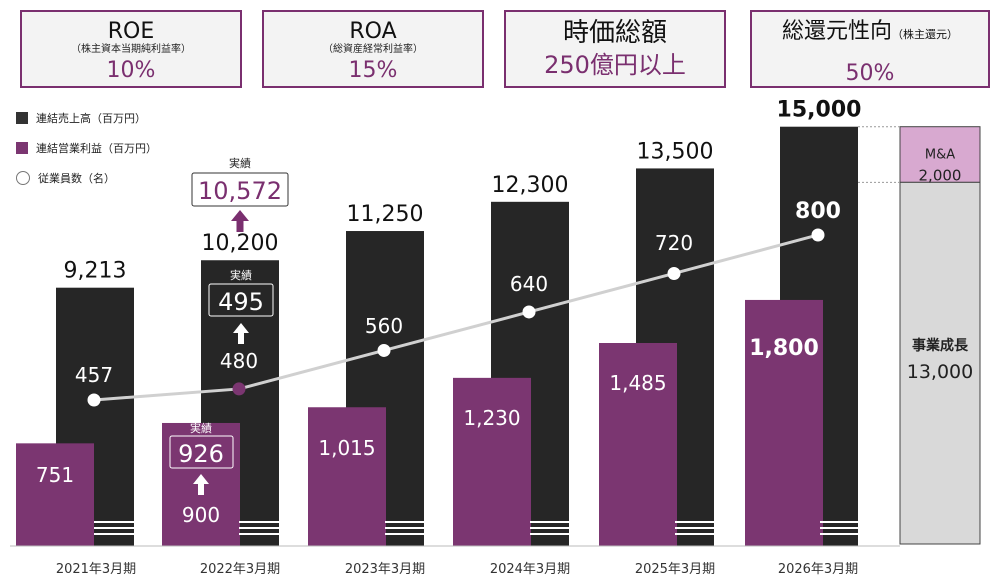  Describe the element at coordinates (675, 151) in the screenshot. I see `sales-value-label: 13,500` at that location.